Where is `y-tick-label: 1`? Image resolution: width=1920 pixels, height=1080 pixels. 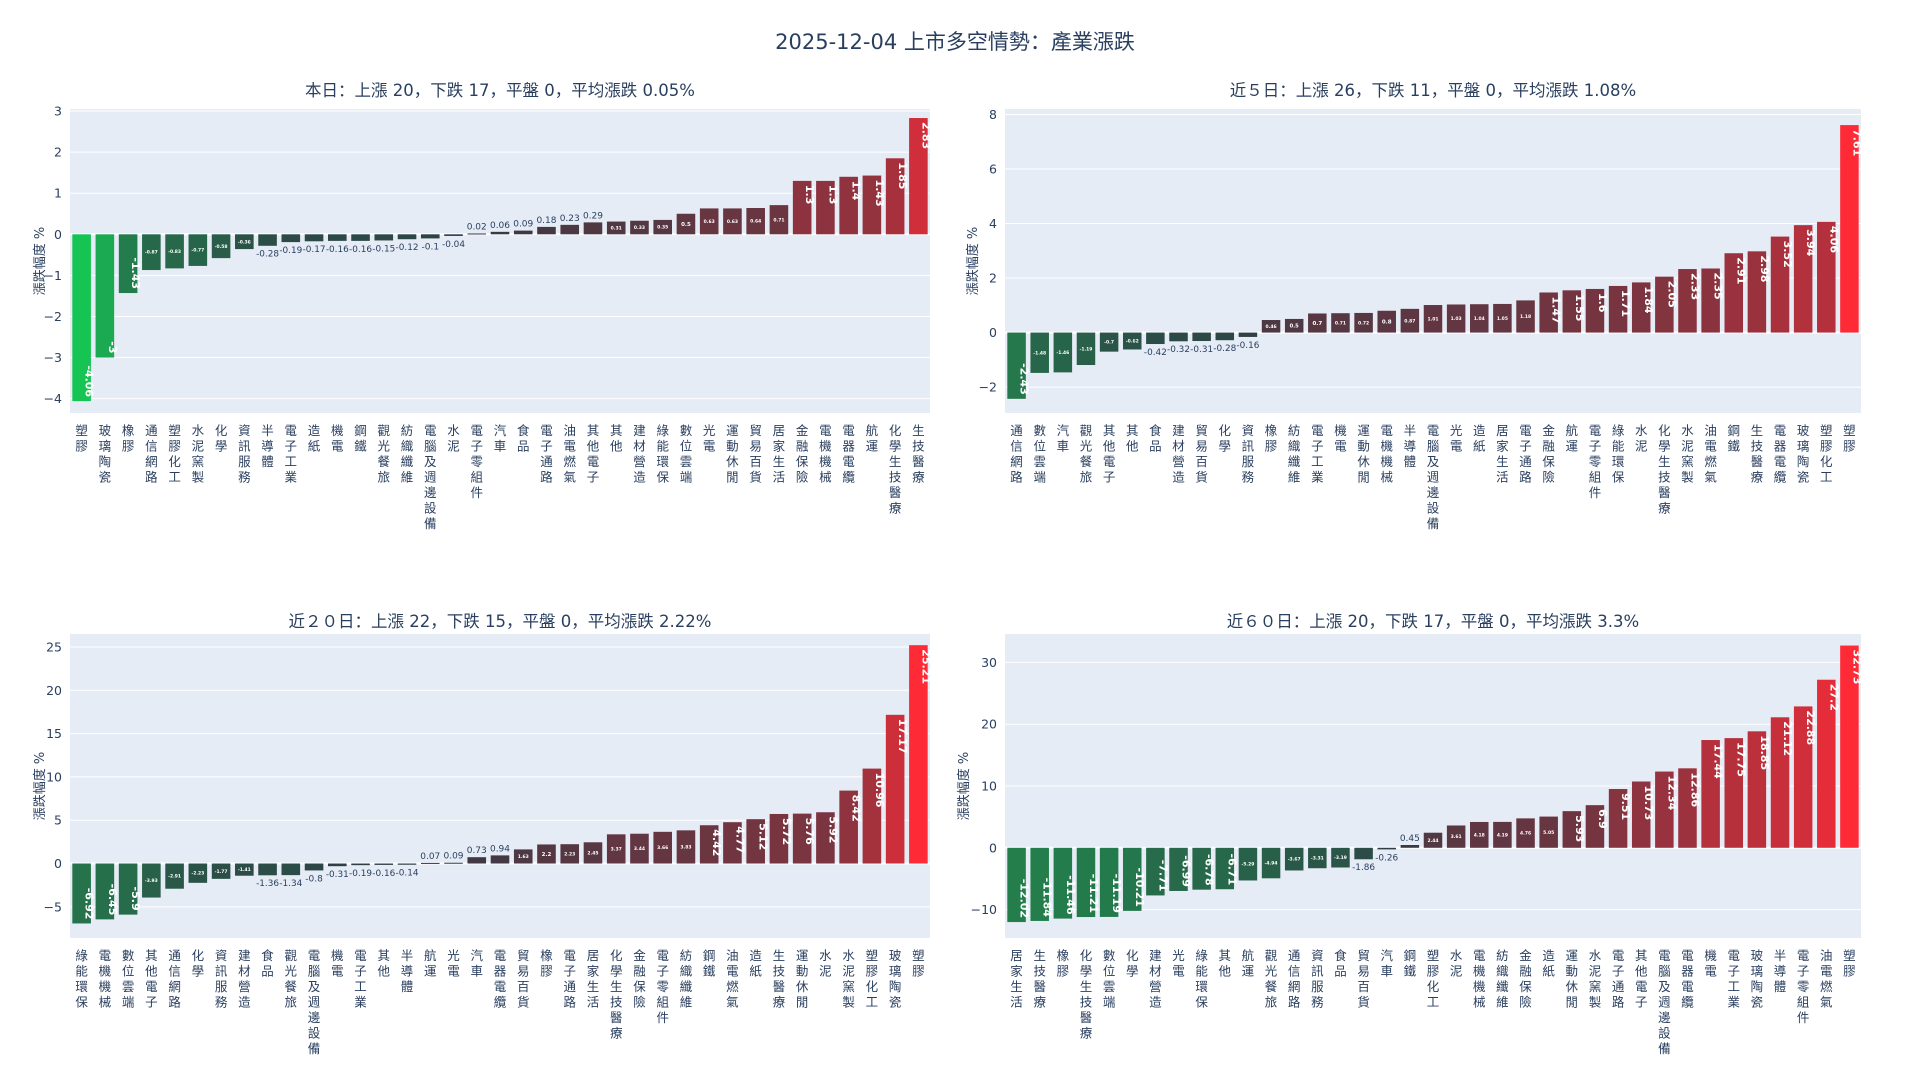 y-tick-label: 1 is located at coordinates (58, 193).